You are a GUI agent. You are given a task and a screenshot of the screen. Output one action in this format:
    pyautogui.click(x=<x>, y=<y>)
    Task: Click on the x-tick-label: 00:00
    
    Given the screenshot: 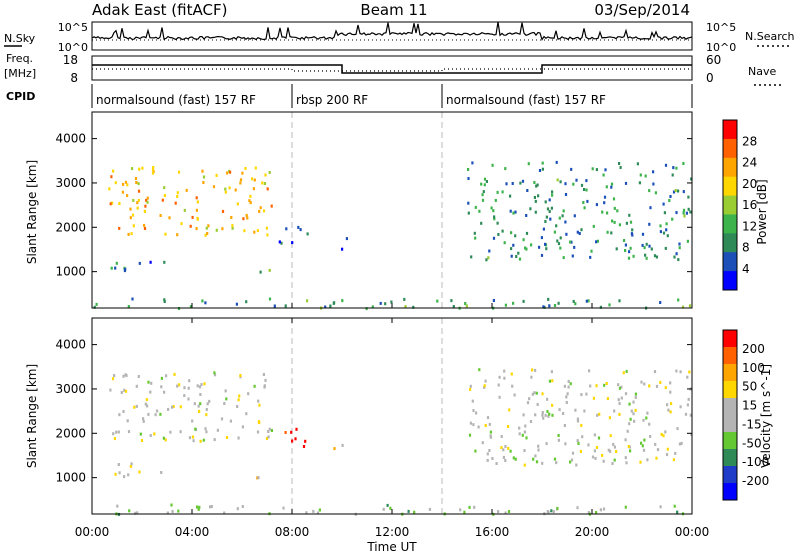 What is the action you would take?
    pyautogui.click(x=92, y=532)
    